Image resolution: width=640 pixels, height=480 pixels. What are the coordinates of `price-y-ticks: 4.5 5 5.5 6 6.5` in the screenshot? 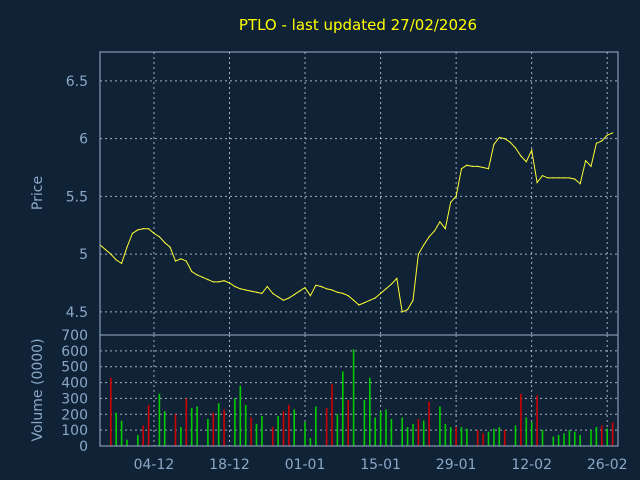 It's located at (77, 197).